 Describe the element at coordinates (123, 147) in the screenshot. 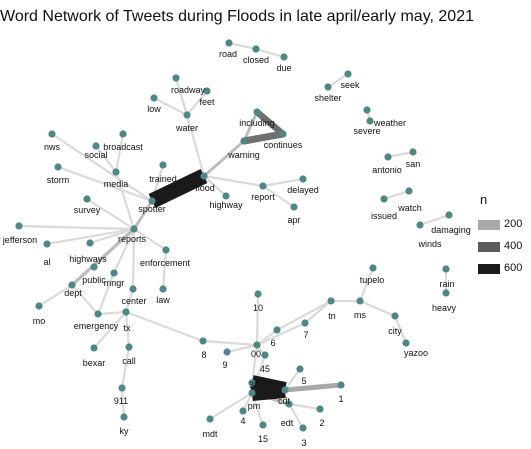

I see `node-label-broadcast: broadcast` at that location.